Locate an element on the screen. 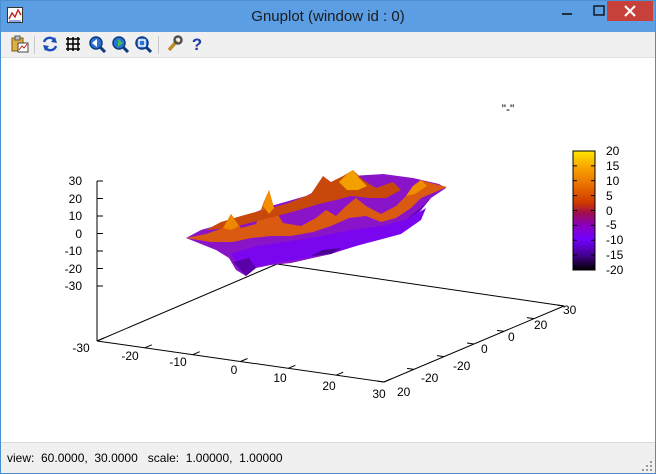  z-tick-labels: 30 20 10 0 -10 -20 -30 is located at coordinates (74, 233).